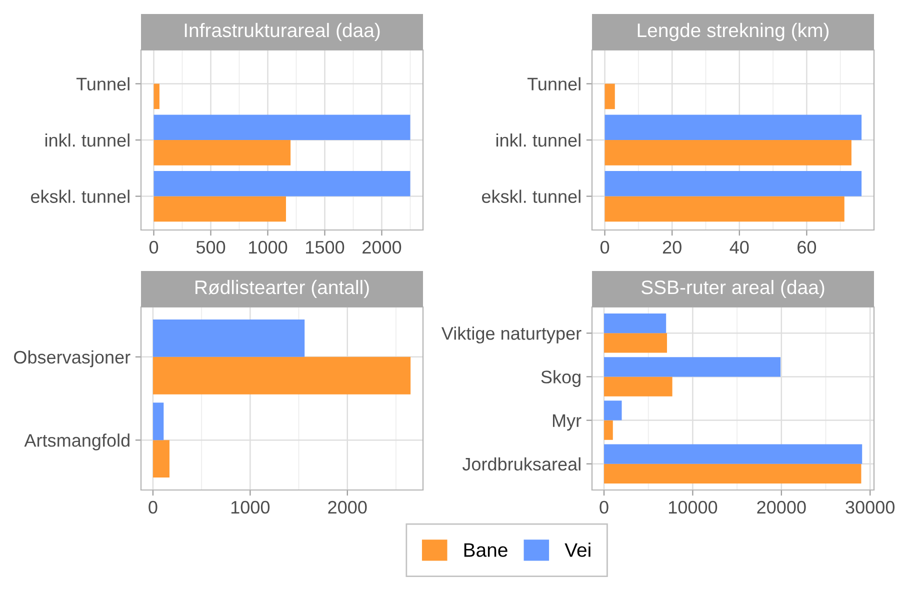  Describe the element at coordinates (781, 507) in the screenshot. I see `x-tick-label: 20000` at that location.